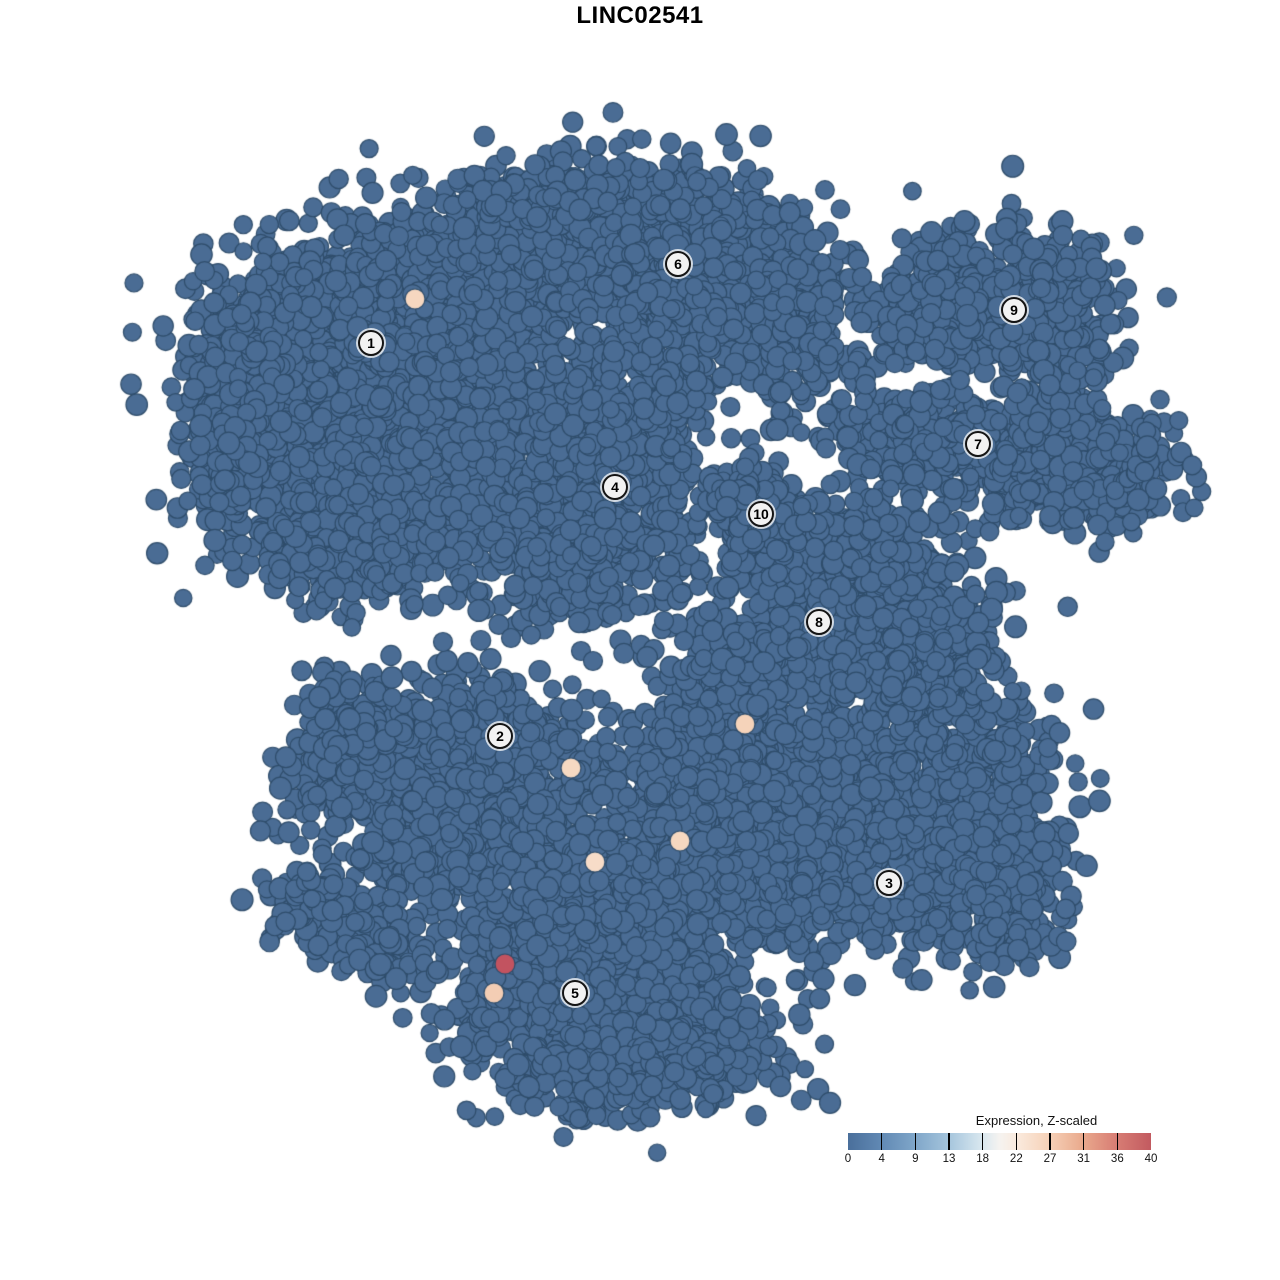 The image size is (1280, 1280). I want to click on colorbar-tick-label: 22, so click(1016, 1159).